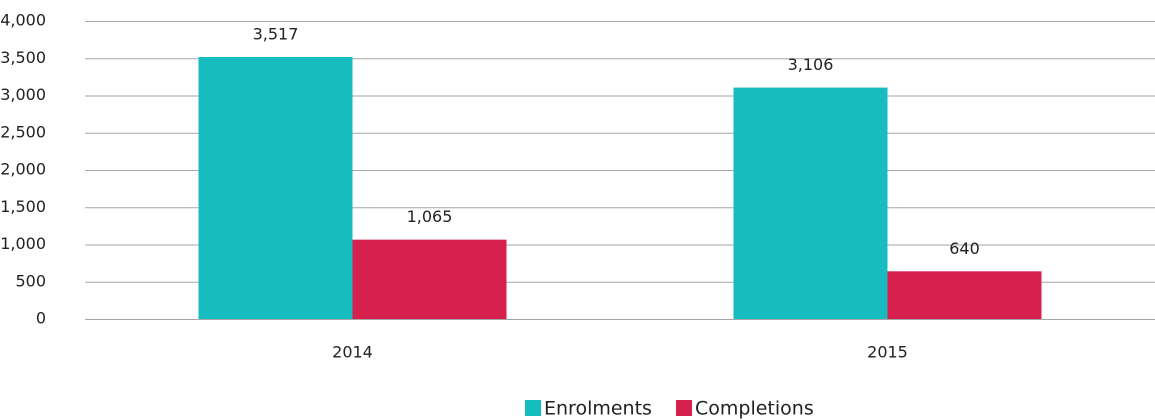  I want to click on data-label: 640, so click(964, 248).